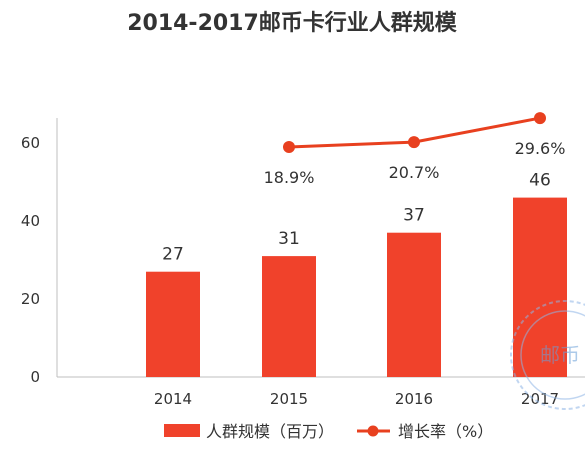 The image size is (585, 453). I want to click on watermark-stamp: 邮币, so click(547, 355).